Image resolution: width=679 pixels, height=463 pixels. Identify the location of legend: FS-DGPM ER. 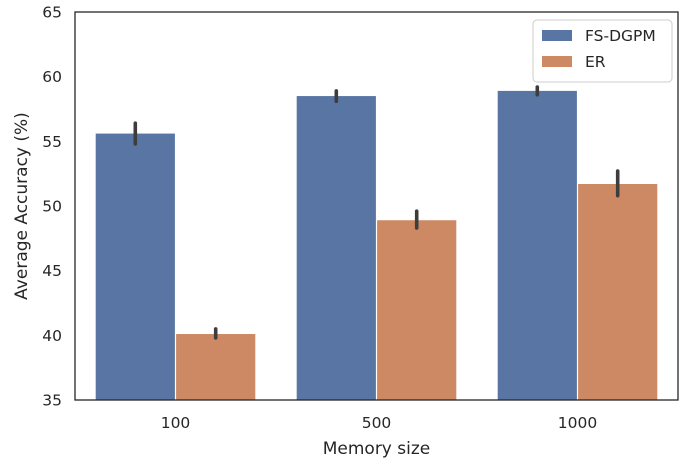
(602, 51).